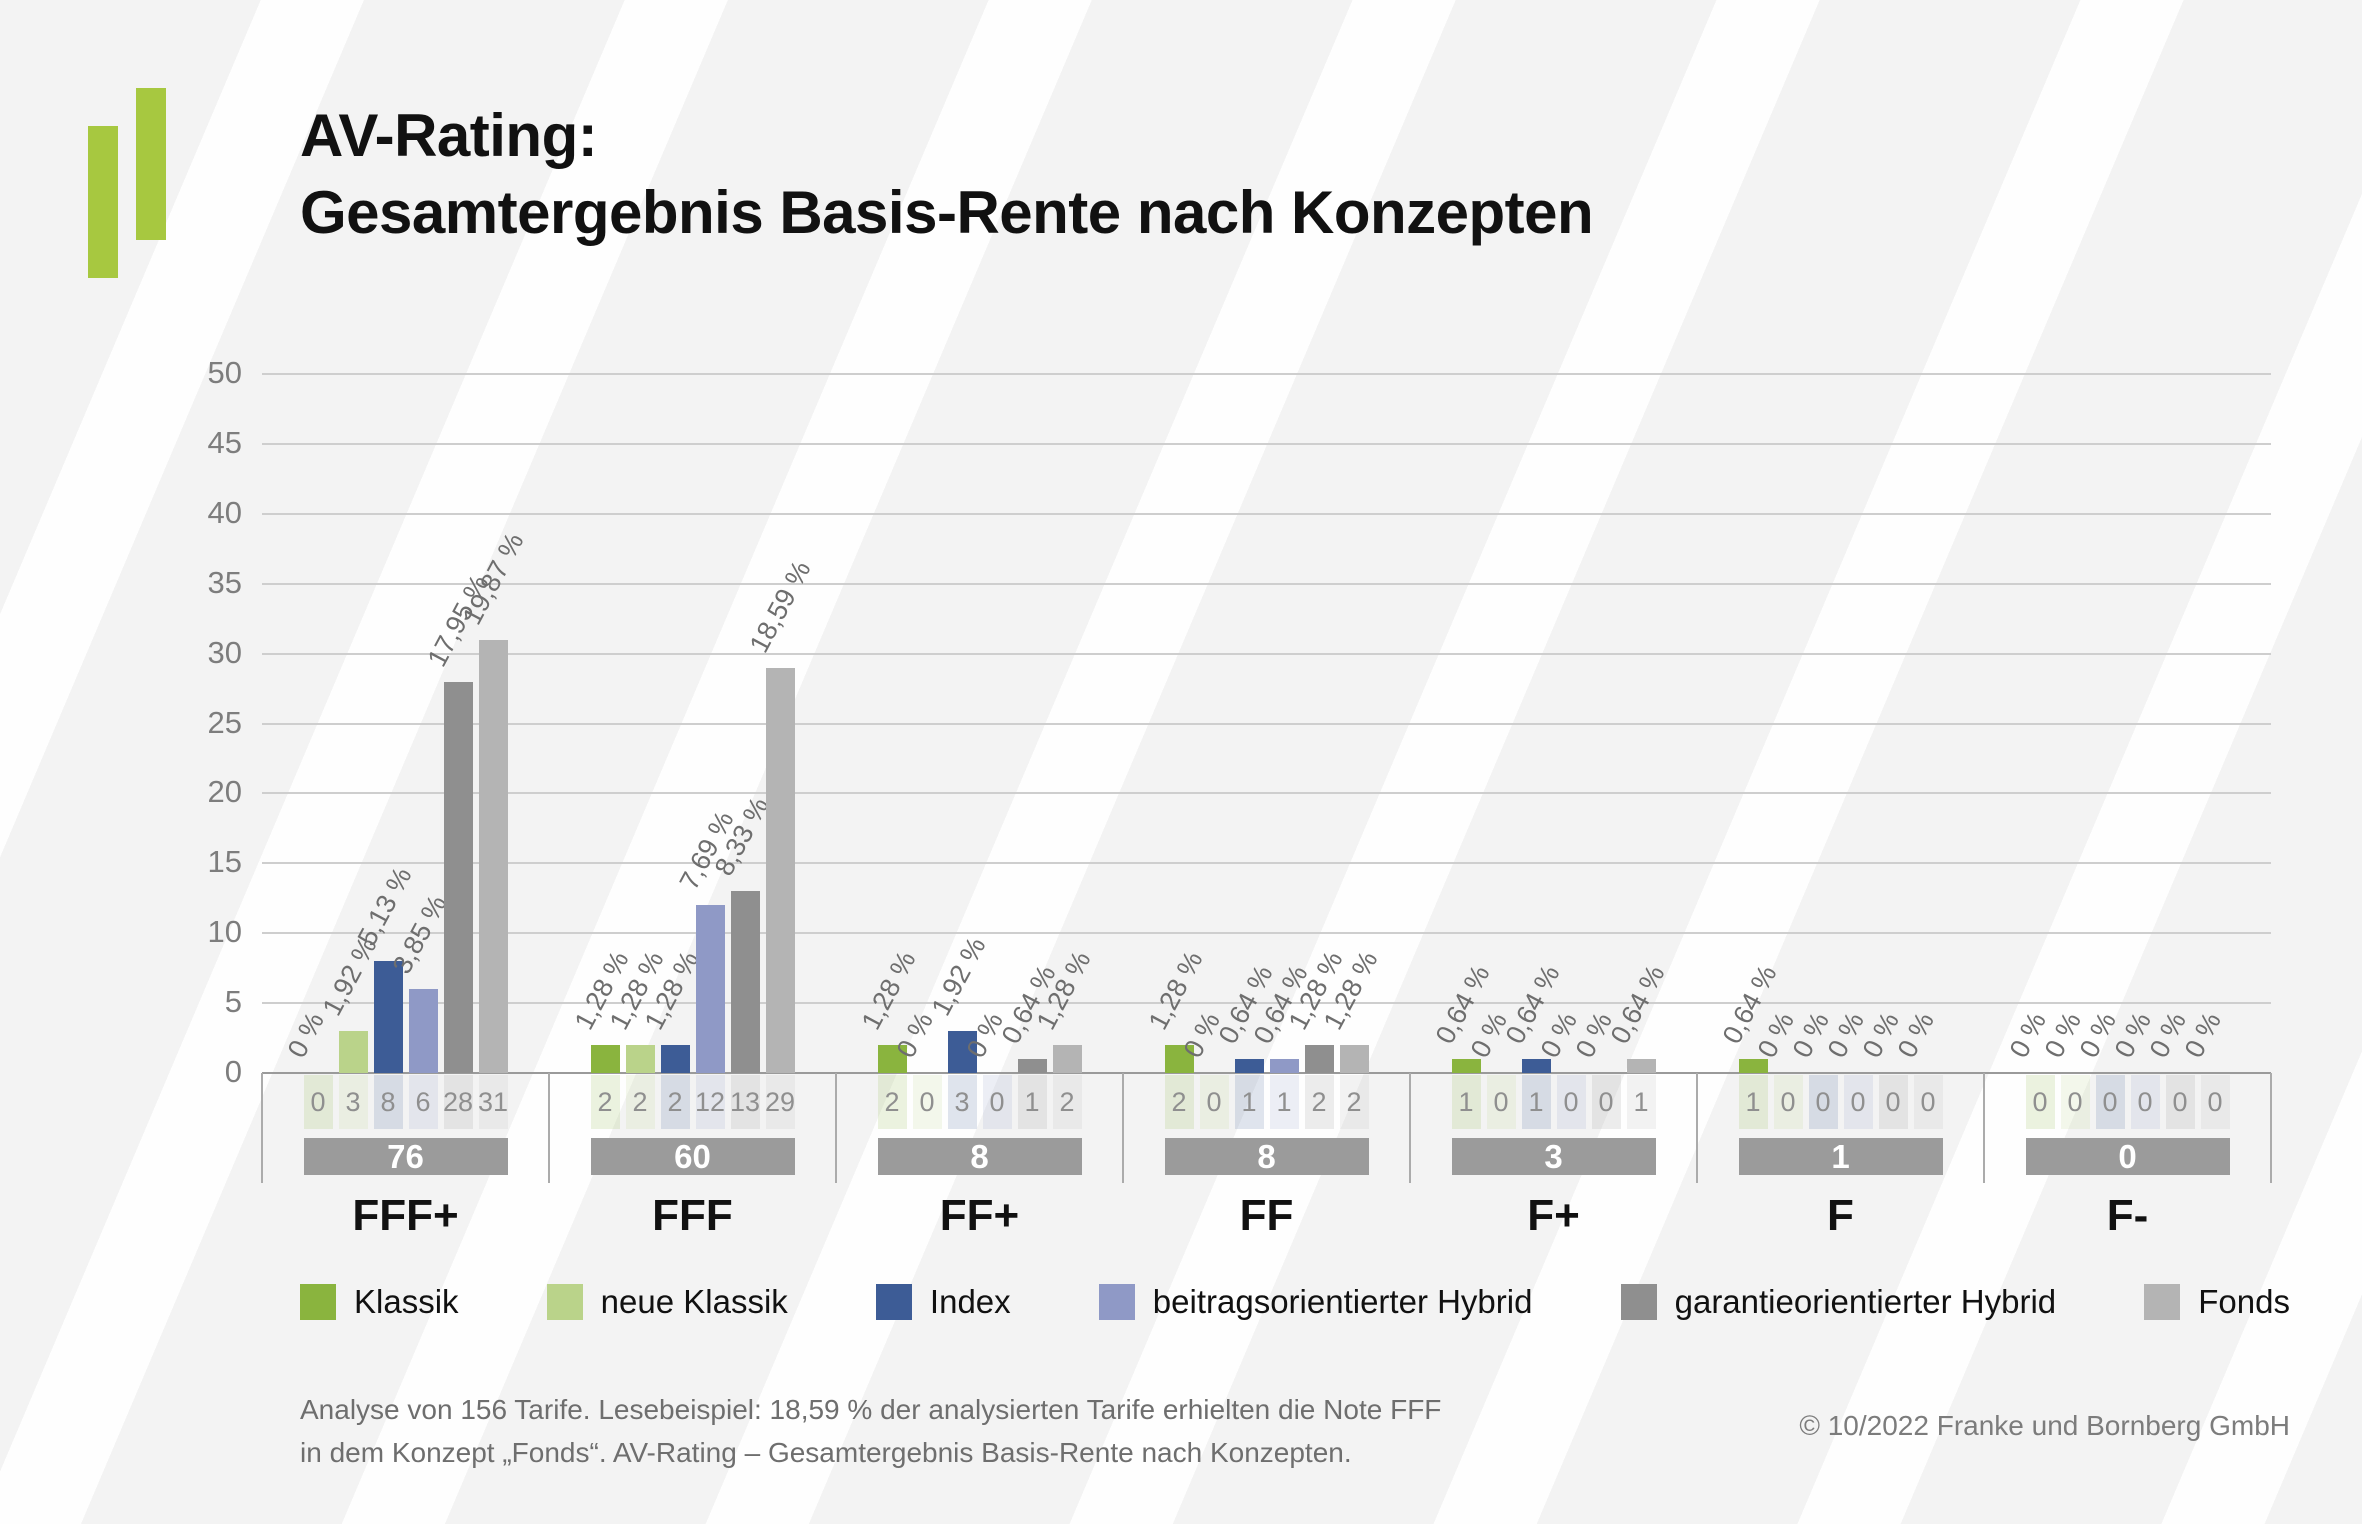 The width and height of the screenshot is (2362, 1524). What do you see at coordinates (675, 1102) in the screenshot?
I see `value-cell-FFF-Index: 2` at bounding box center [675, 1102].